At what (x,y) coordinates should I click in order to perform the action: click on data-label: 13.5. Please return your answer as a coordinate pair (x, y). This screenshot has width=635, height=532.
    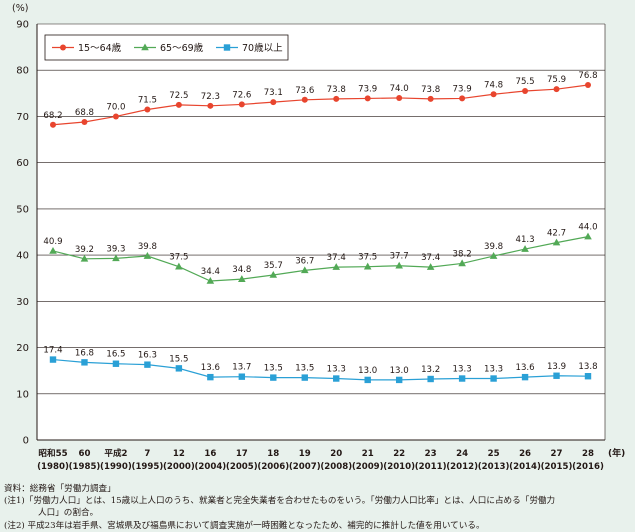
    Looking at the image, I should click on (273, 369).